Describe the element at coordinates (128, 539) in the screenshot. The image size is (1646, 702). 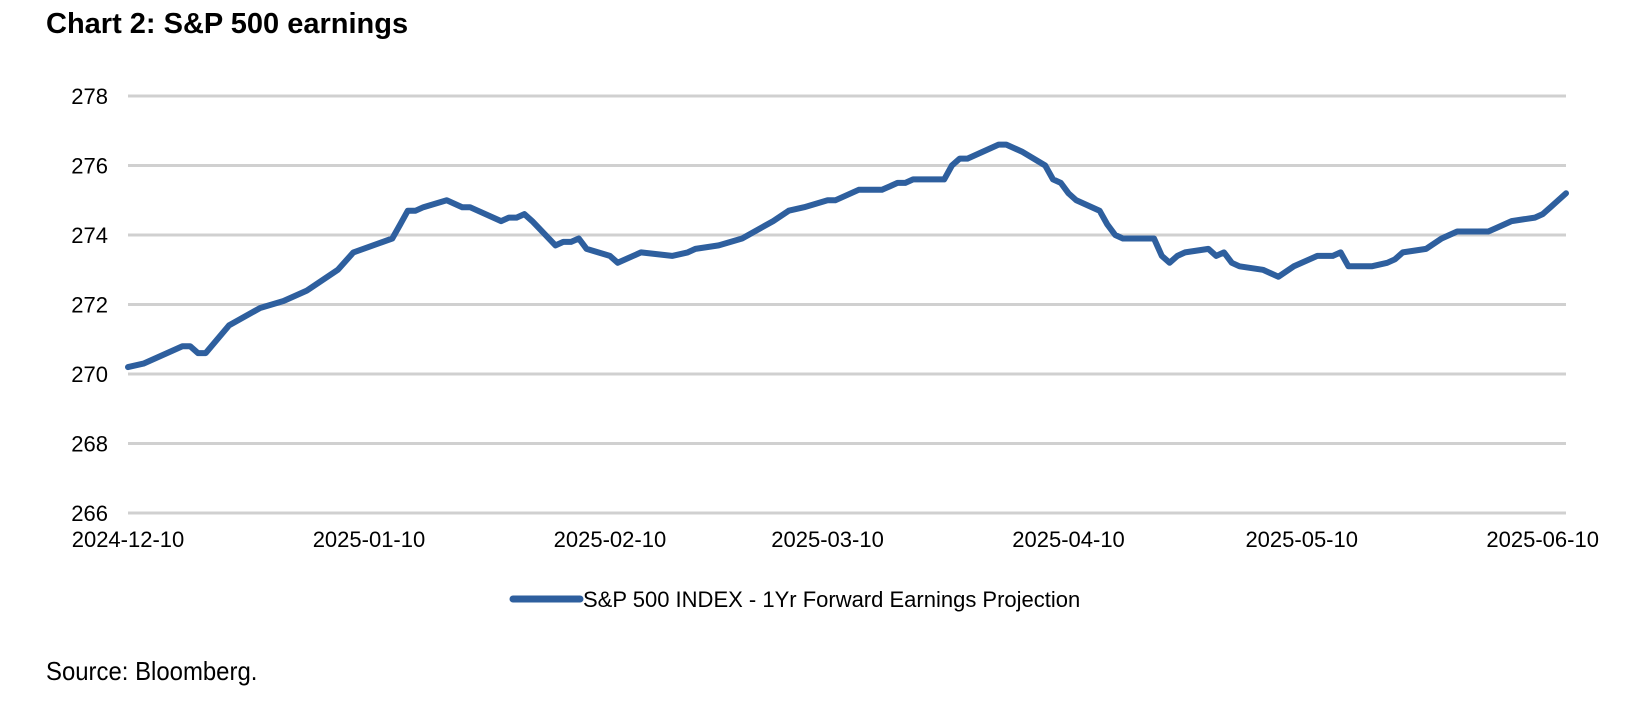
I see `x-tick-label: 2024-12-10` at that location.